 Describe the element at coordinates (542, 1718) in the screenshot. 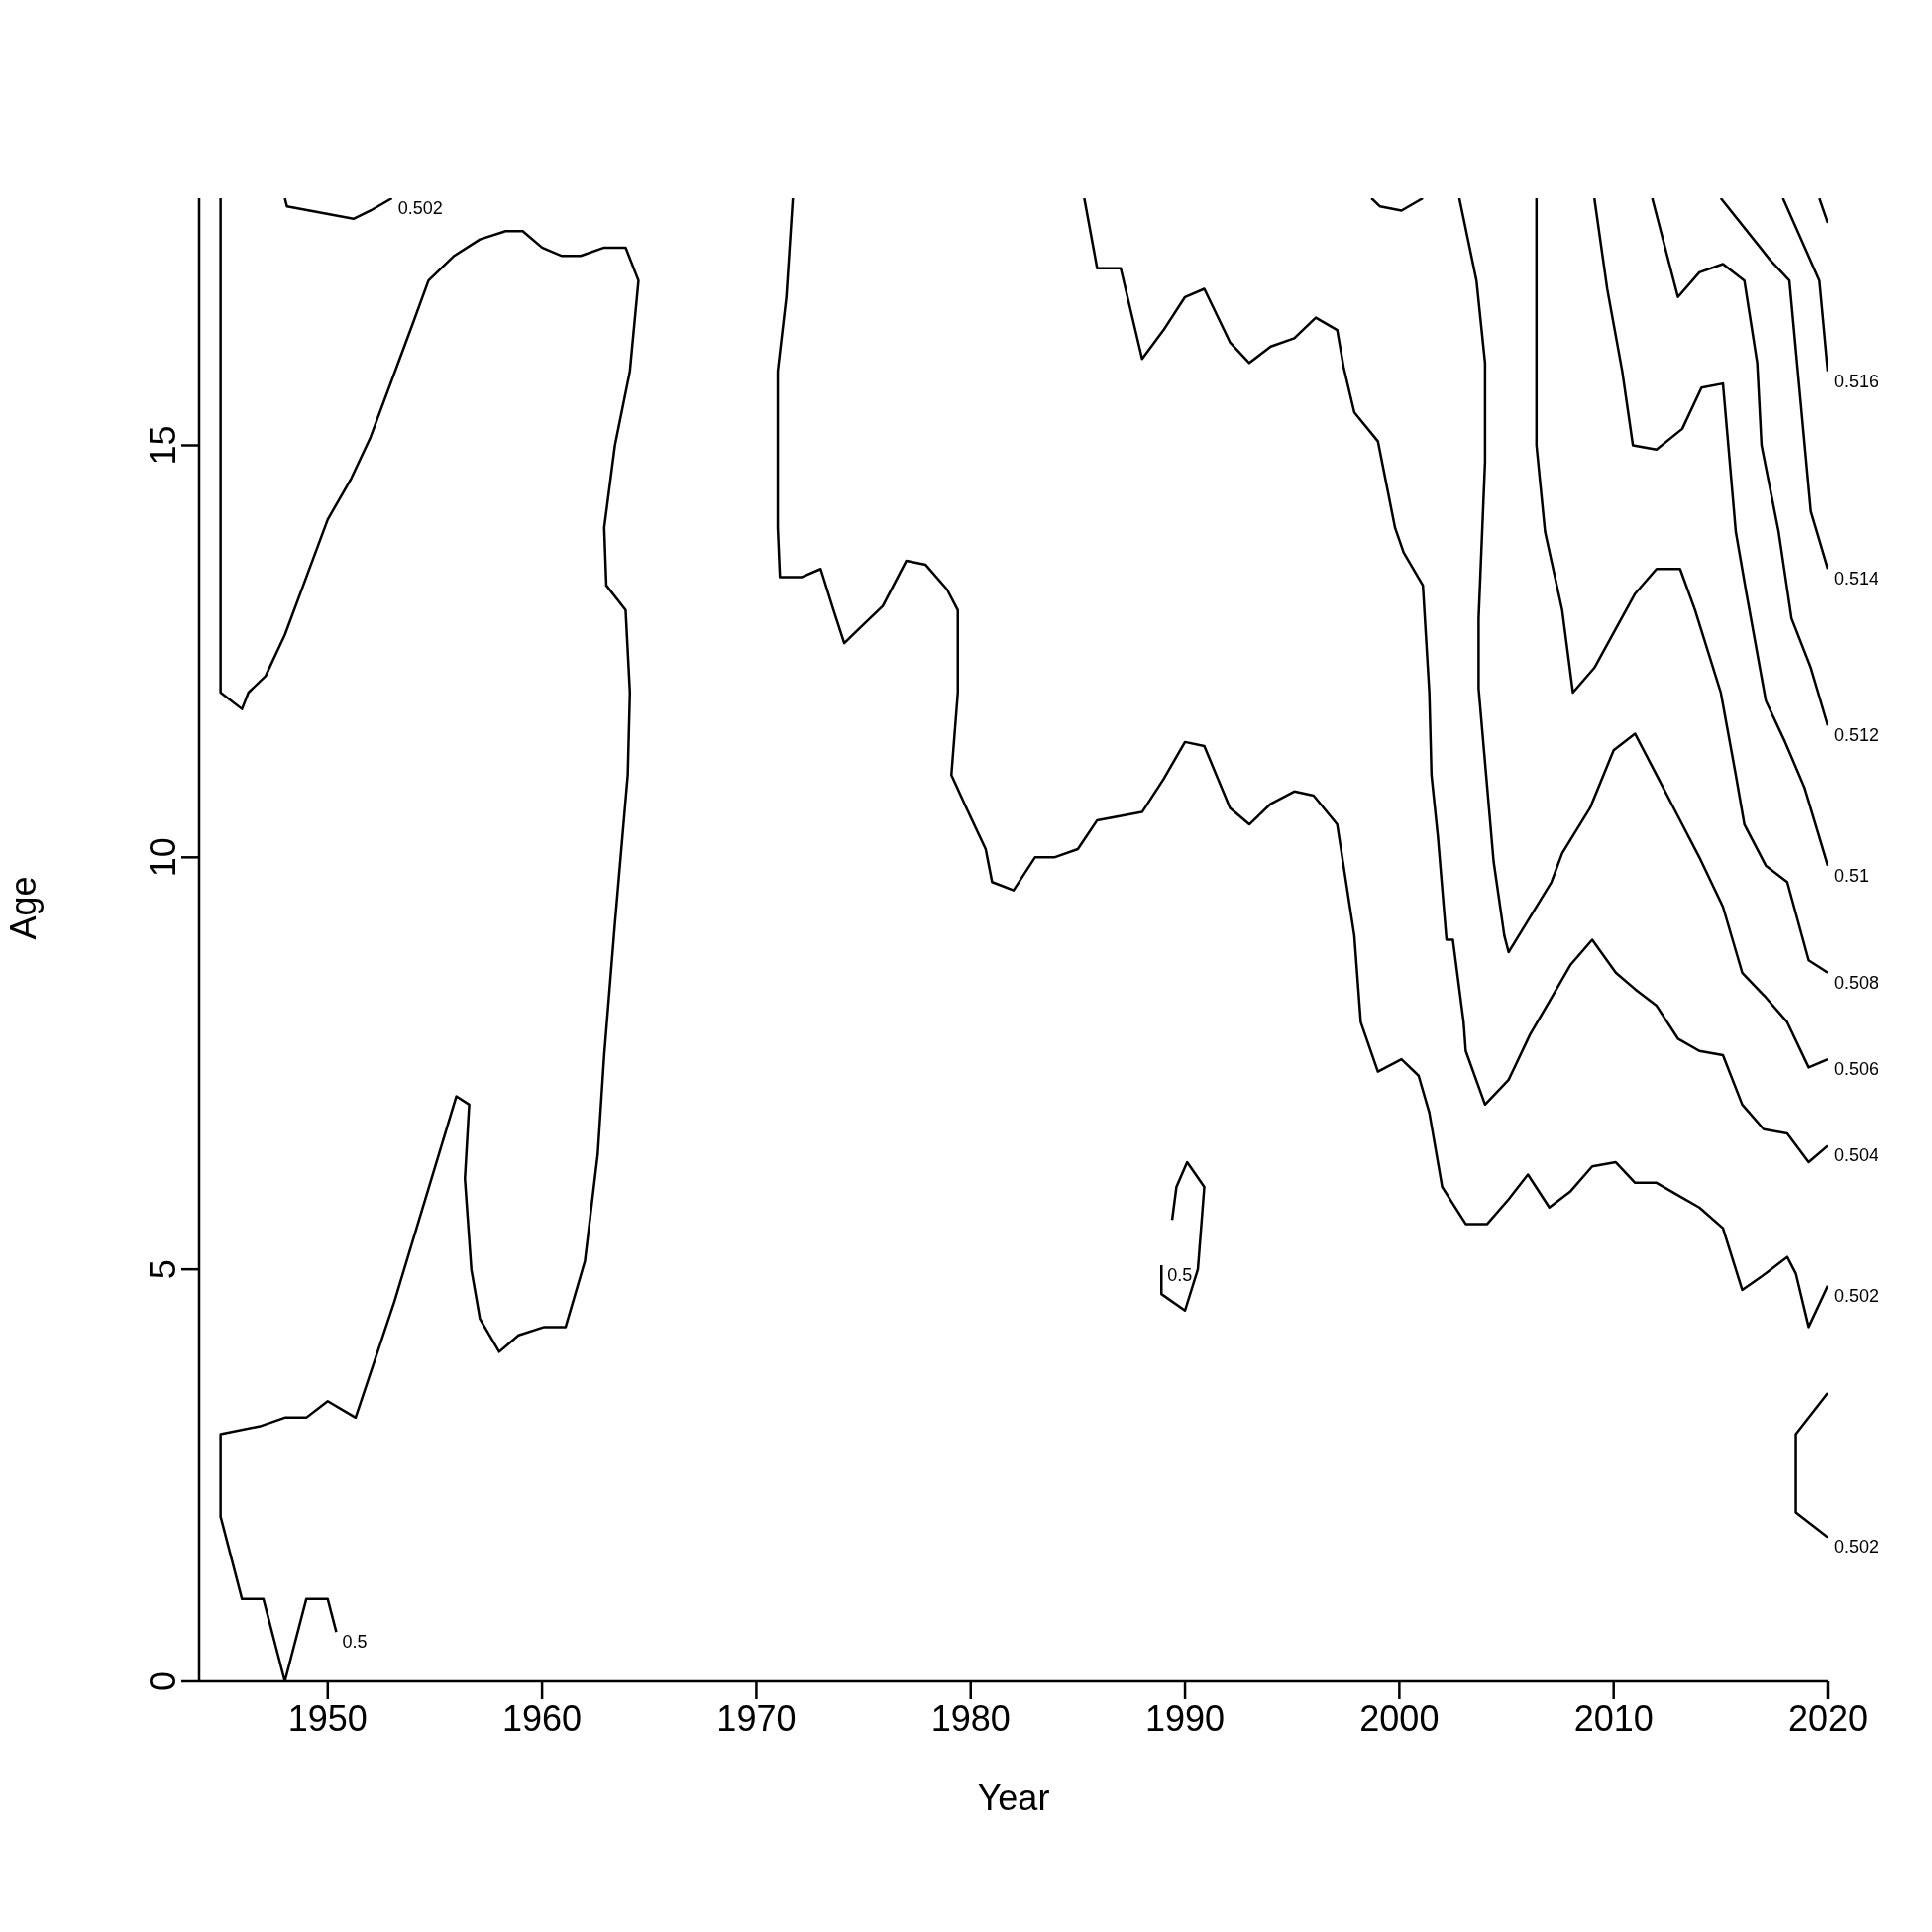

I see `x-tick-label: 1960` at that location.